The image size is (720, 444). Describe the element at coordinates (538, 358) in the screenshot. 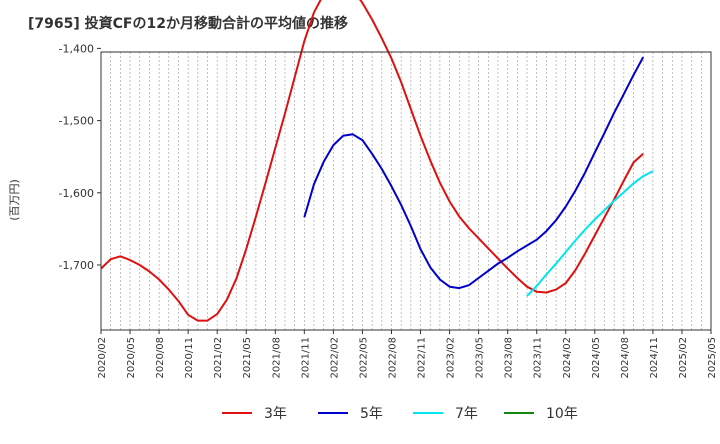

I see `x-tick-label: 2023/11` at that location.